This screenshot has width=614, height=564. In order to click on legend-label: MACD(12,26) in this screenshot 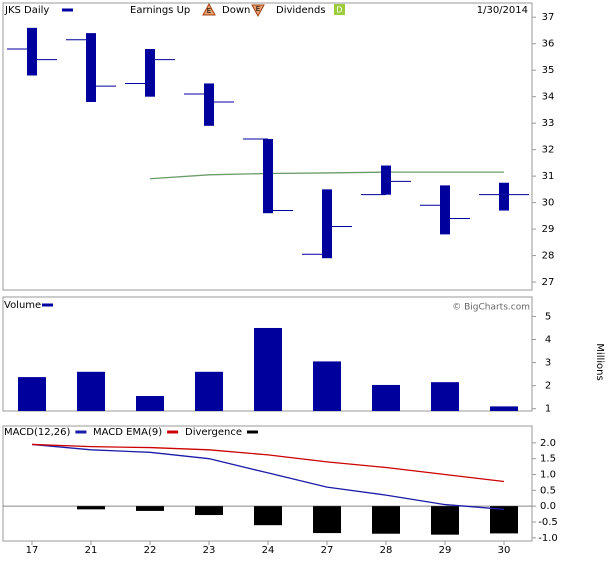, I will do `click(37, 432)`.